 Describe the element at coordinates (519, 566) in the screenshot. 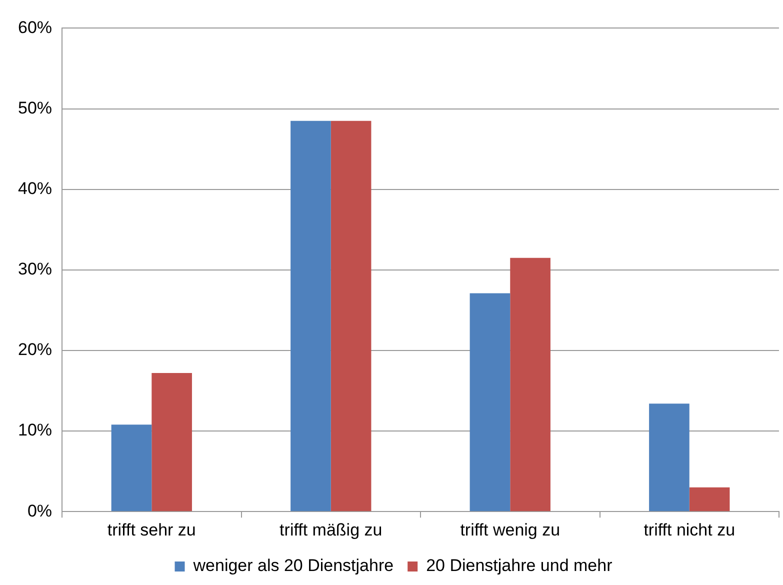

I see `legend-label: 20 Dienstjahre und mehr` at that location.